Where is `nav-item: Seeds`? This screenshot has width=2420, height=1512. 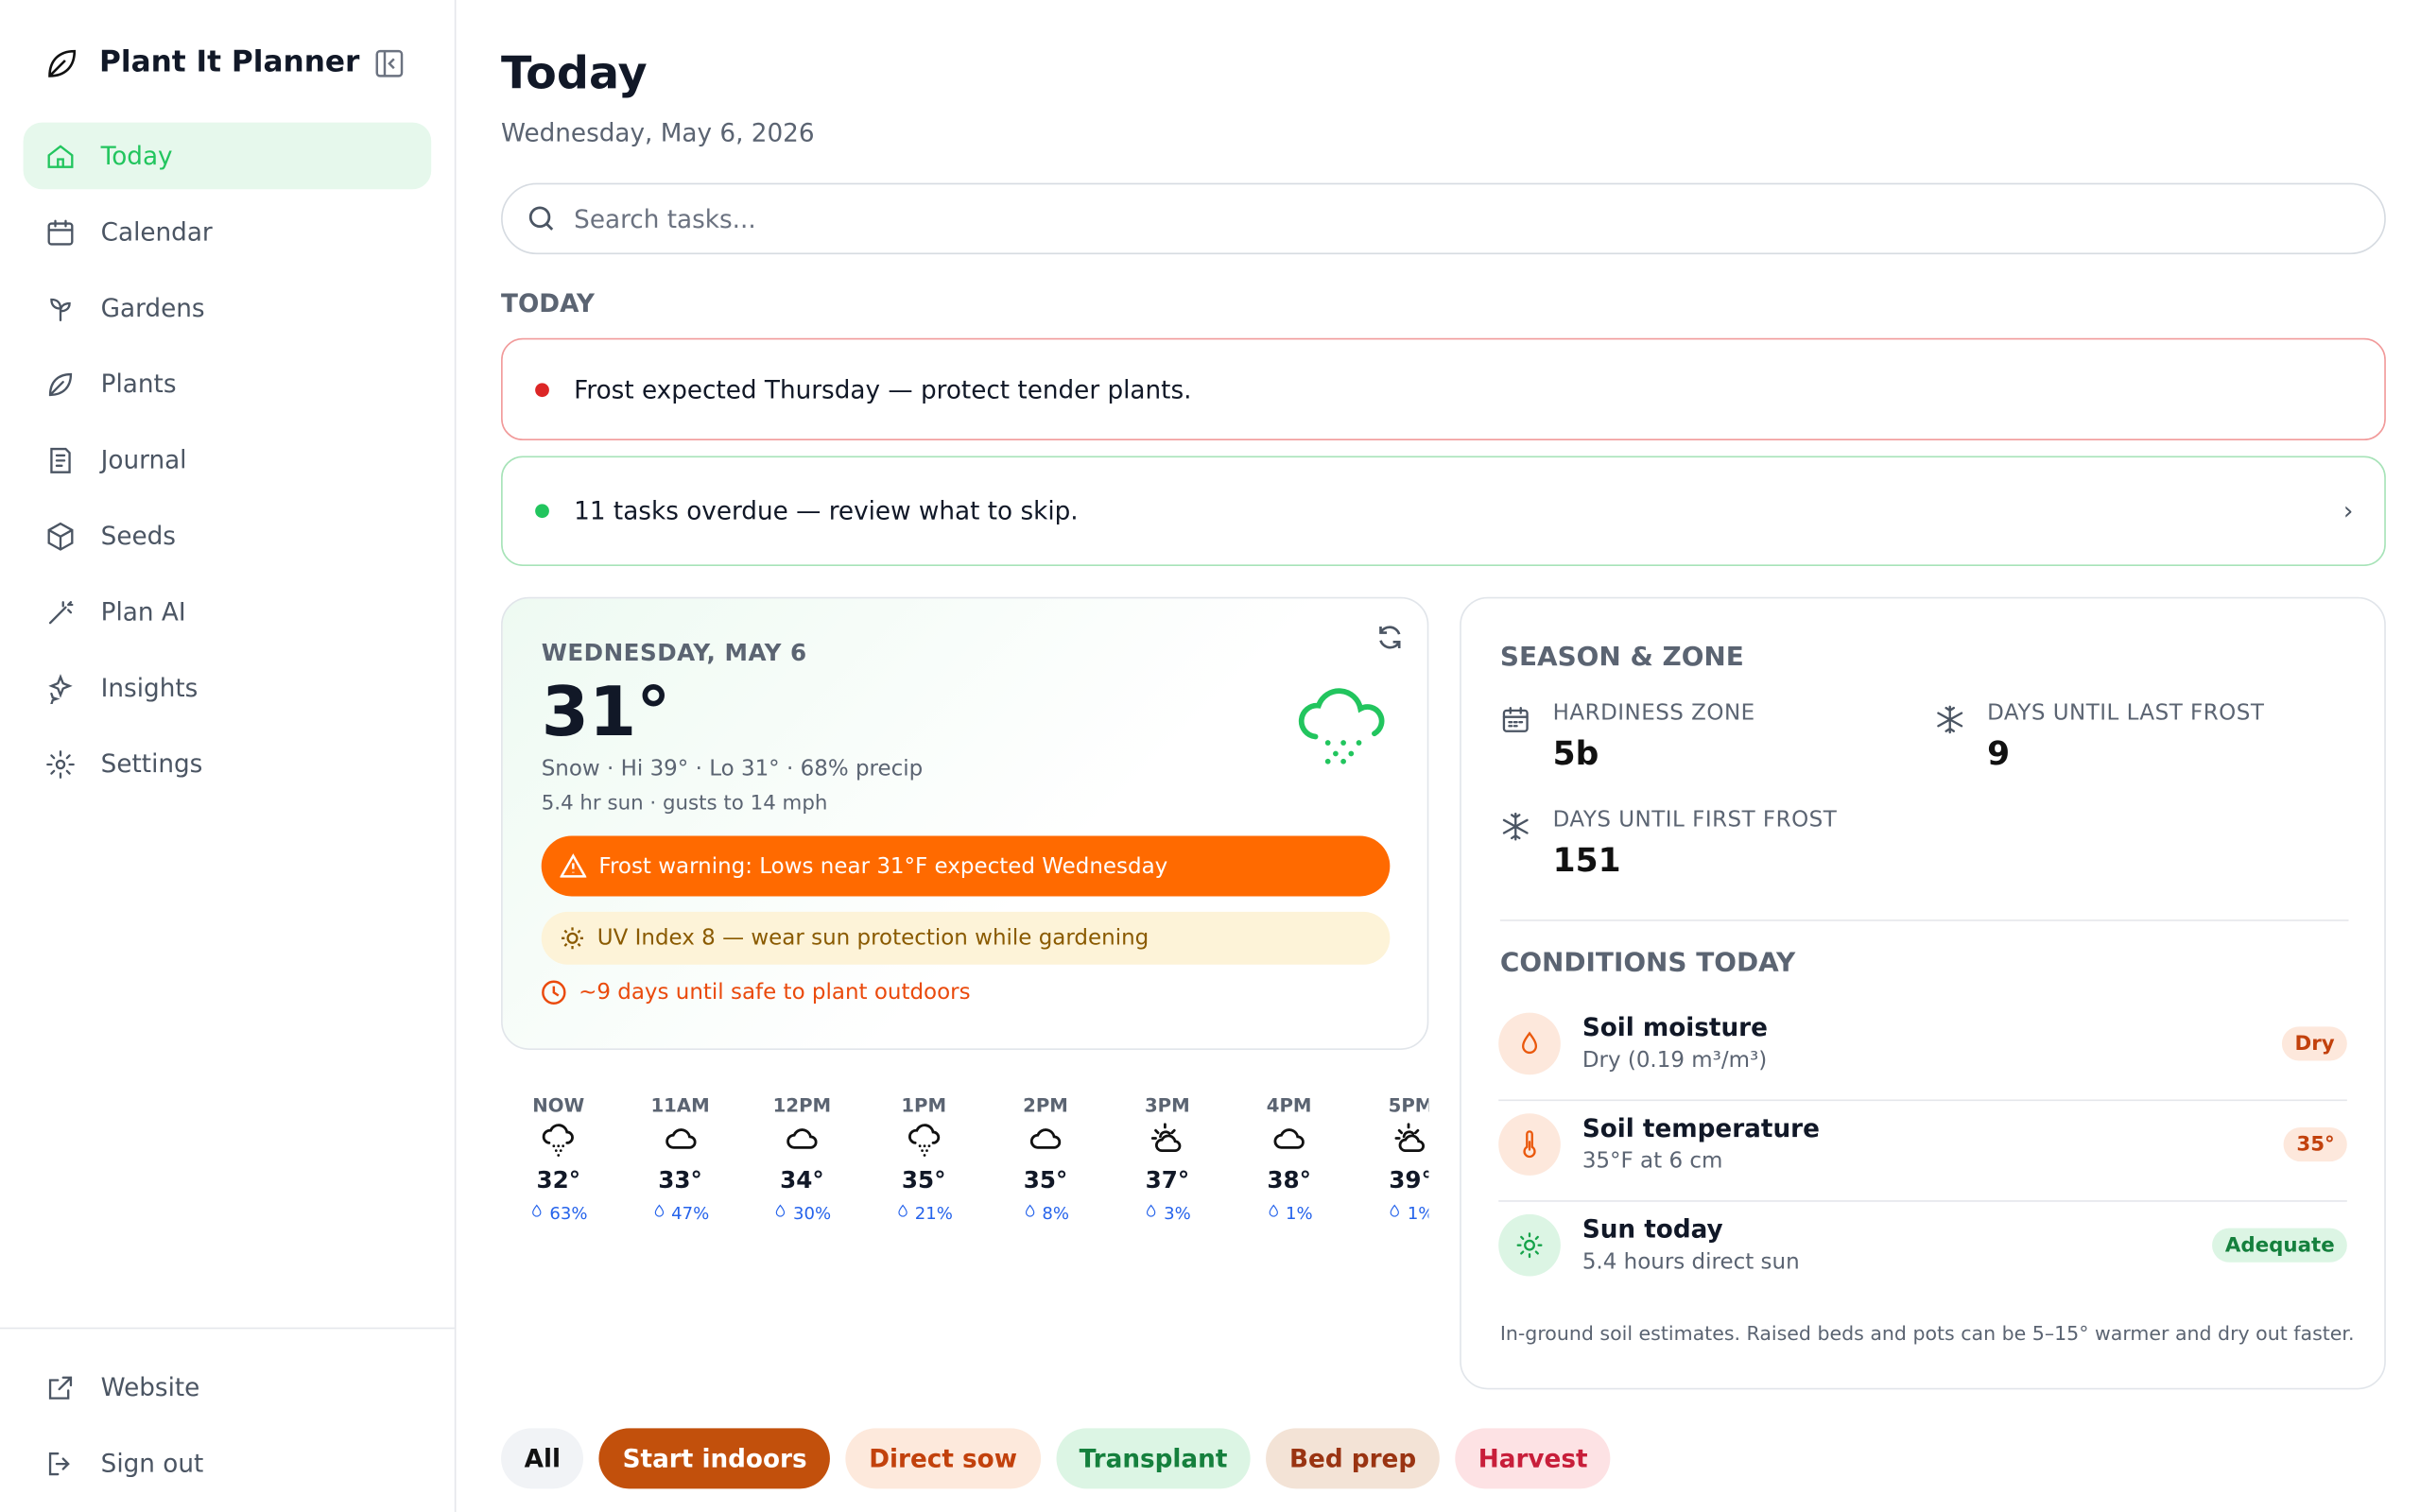 nav-item: Seeds is located at coordinates (228, 536).